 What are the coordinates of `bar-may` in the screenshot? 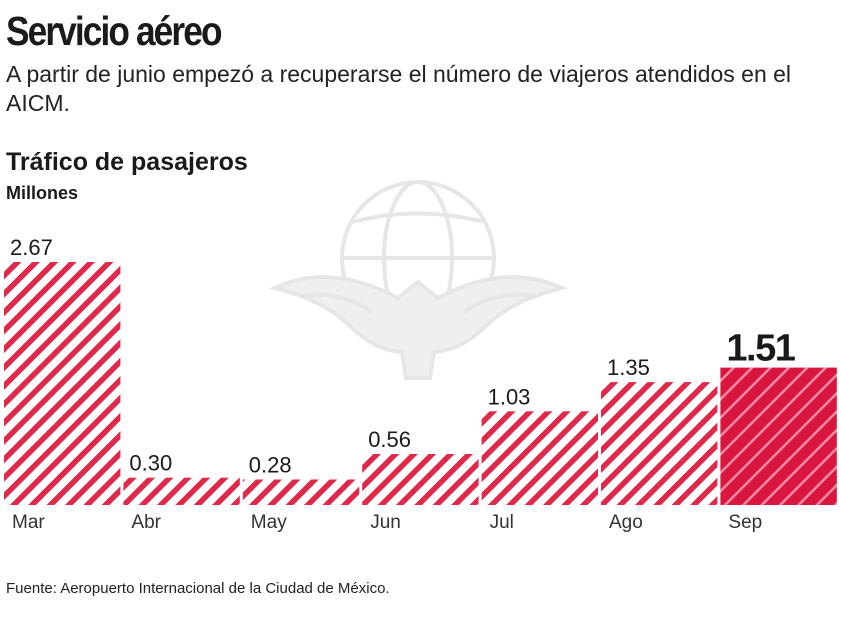 It's located at (301, 492).